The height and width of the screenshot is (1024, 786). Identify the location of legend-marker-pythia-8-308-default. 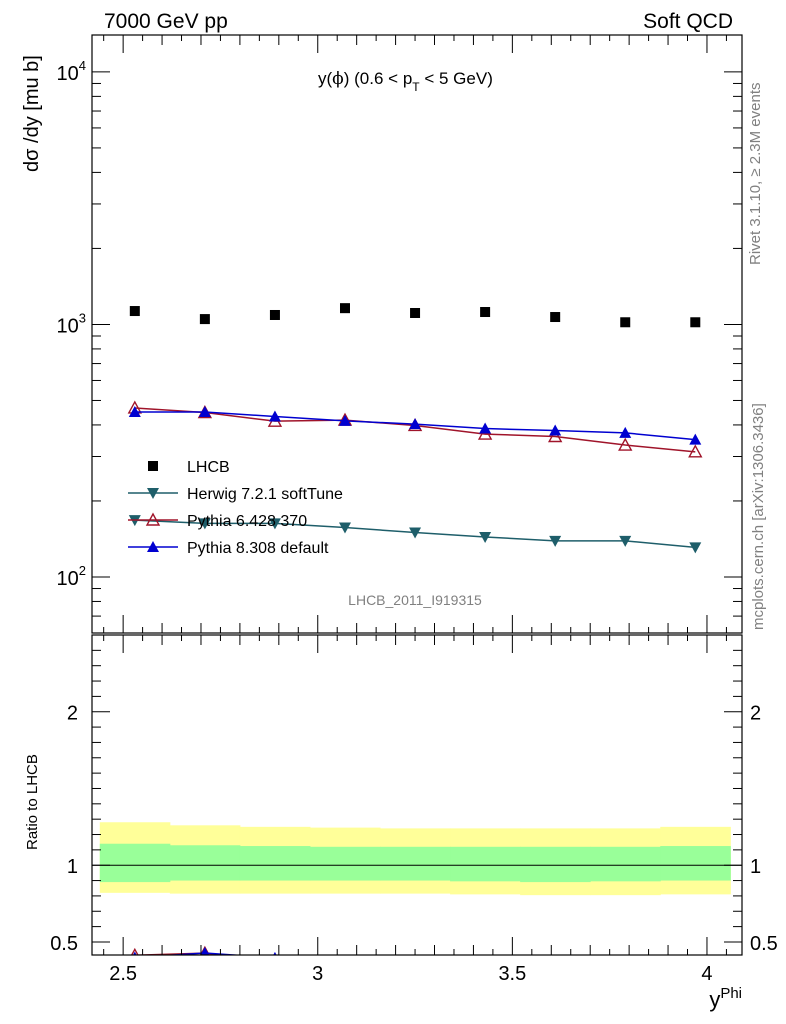
(153, 546).